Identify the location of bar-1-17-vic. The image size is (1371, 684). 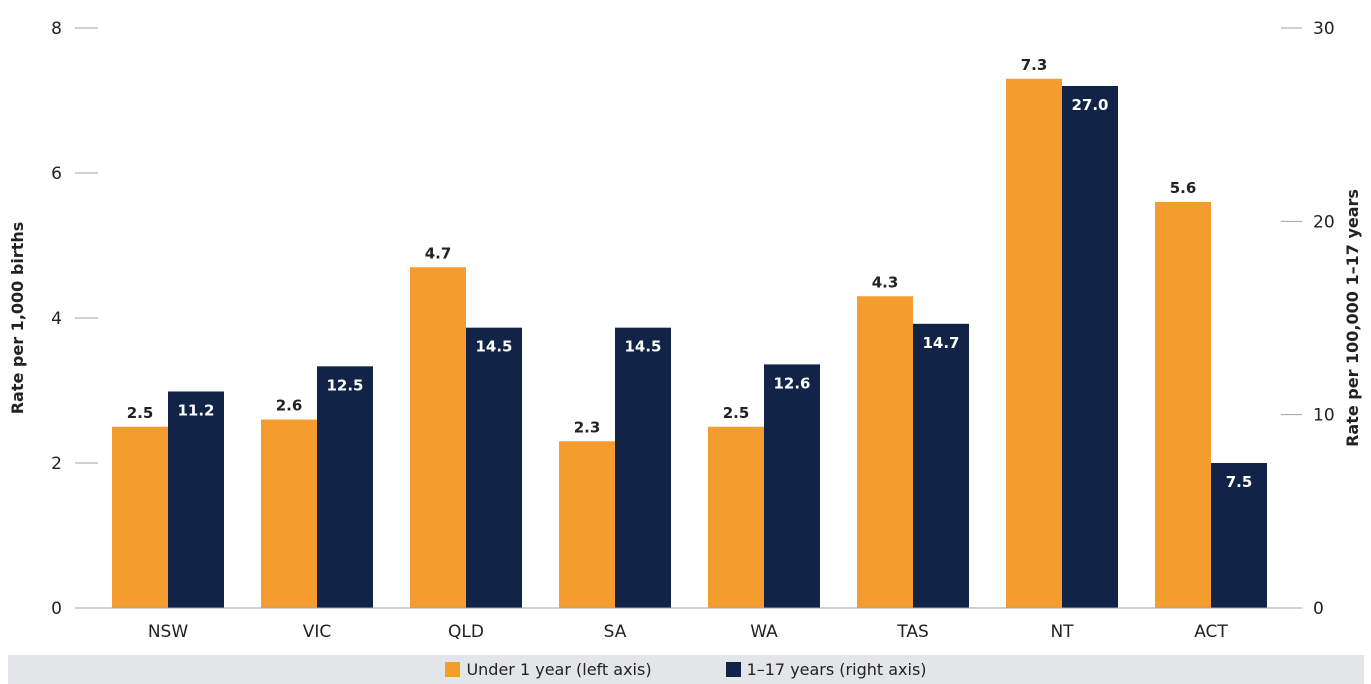
(345, 487).